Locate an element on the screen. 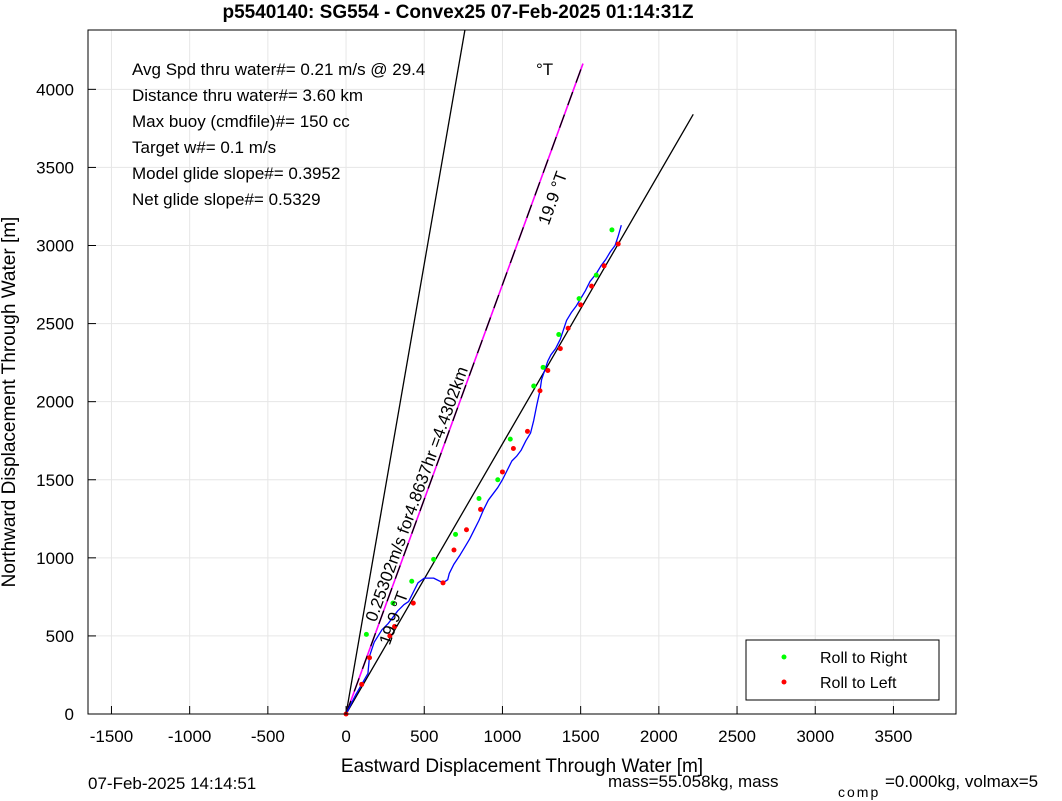  footer-timestamp: 07-Feb-2025 14:14:51 is located at coordinates (172, 783).